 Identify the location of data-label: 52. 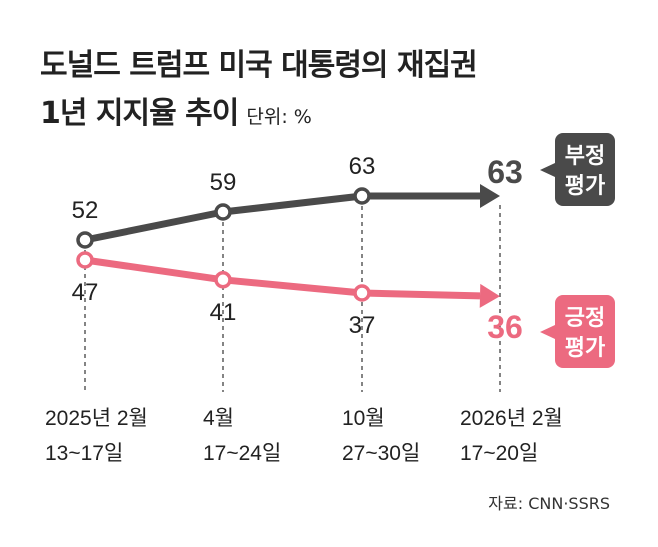
(85, 210).